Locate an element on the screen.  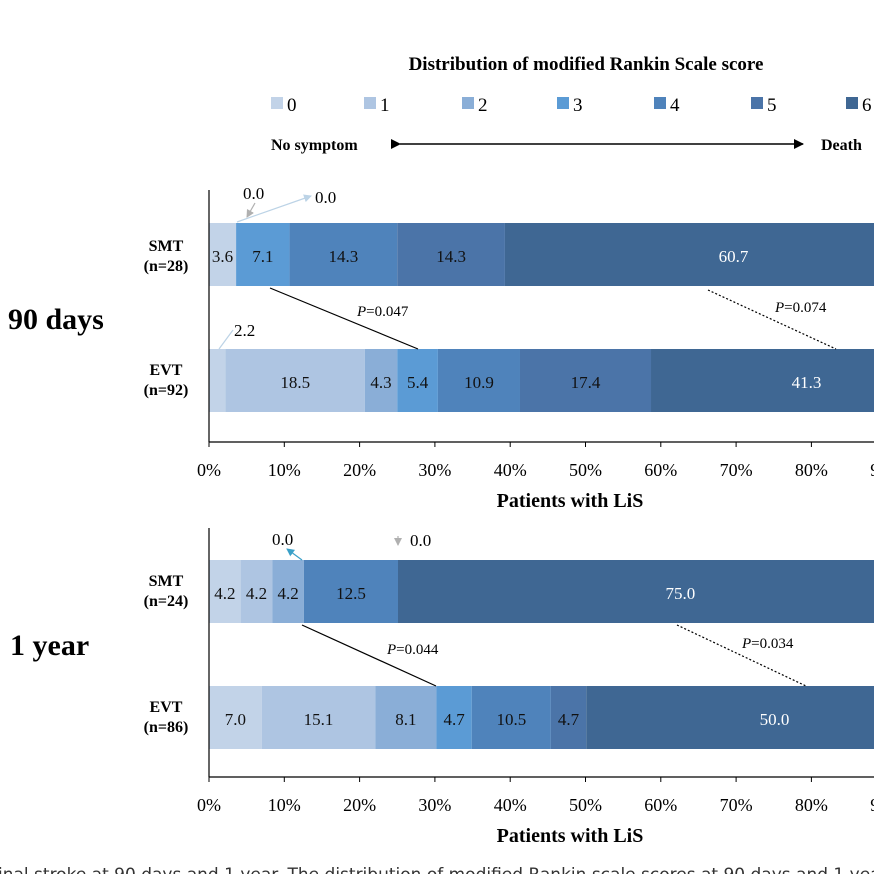
data-label-p1-evt-mrs4: 10.5 is located at coordinates (511, 719).